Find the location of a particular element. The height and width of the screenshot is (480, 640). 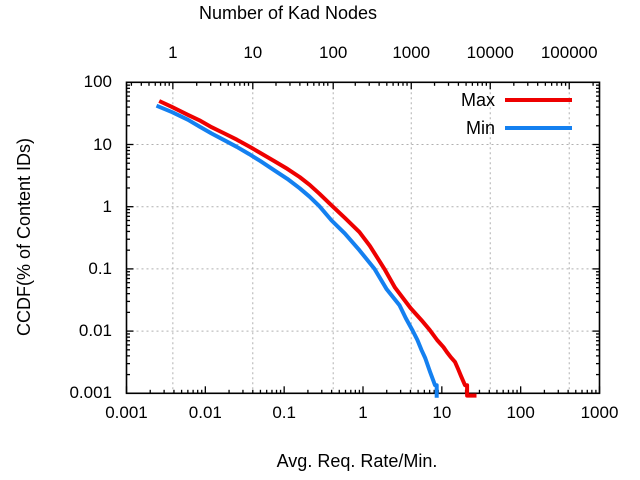

x-tick-label: 0.1 is located at coordinates (284, 412).